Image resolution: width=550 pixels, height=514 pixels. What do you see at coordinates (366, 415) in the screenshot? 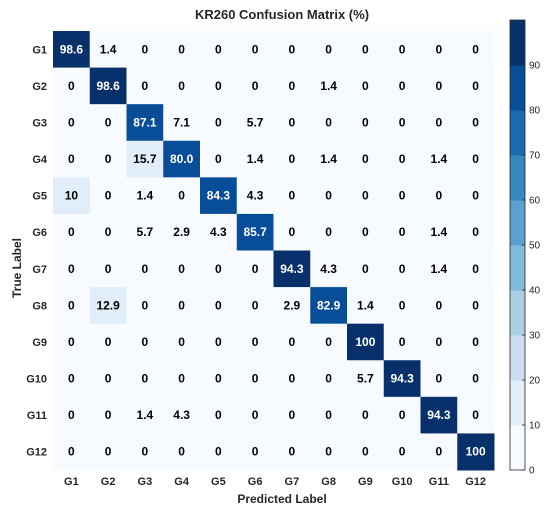
I see `heatmap-cell-G11-G9` at bounding box center [366, 415].